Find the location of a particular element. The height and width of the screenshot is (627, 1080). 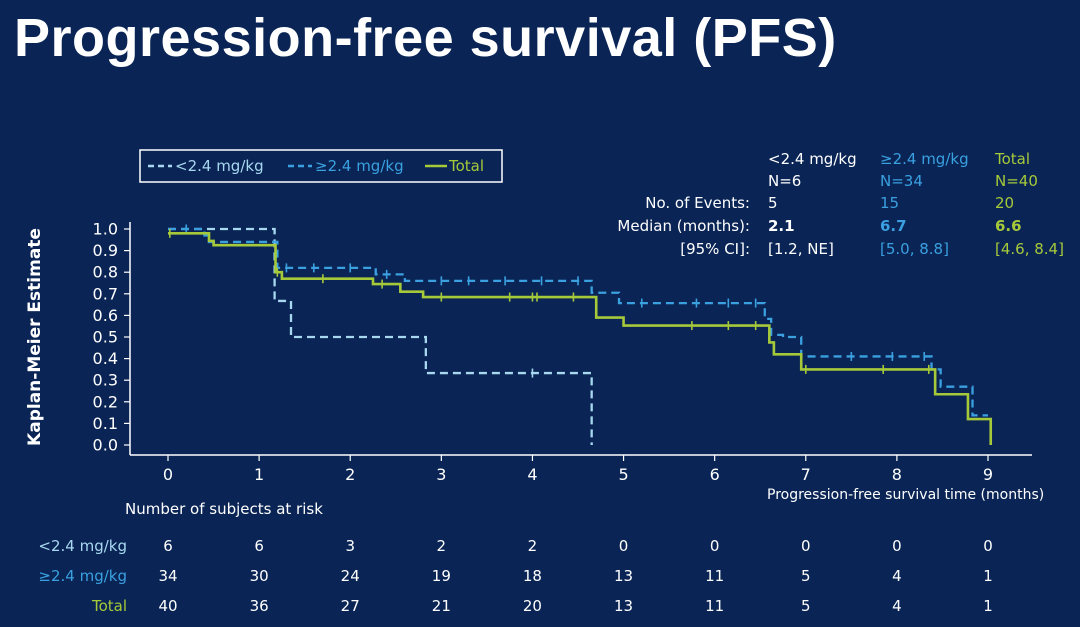

y-tick-label: 0.3 is located at coordinates (105, 380).